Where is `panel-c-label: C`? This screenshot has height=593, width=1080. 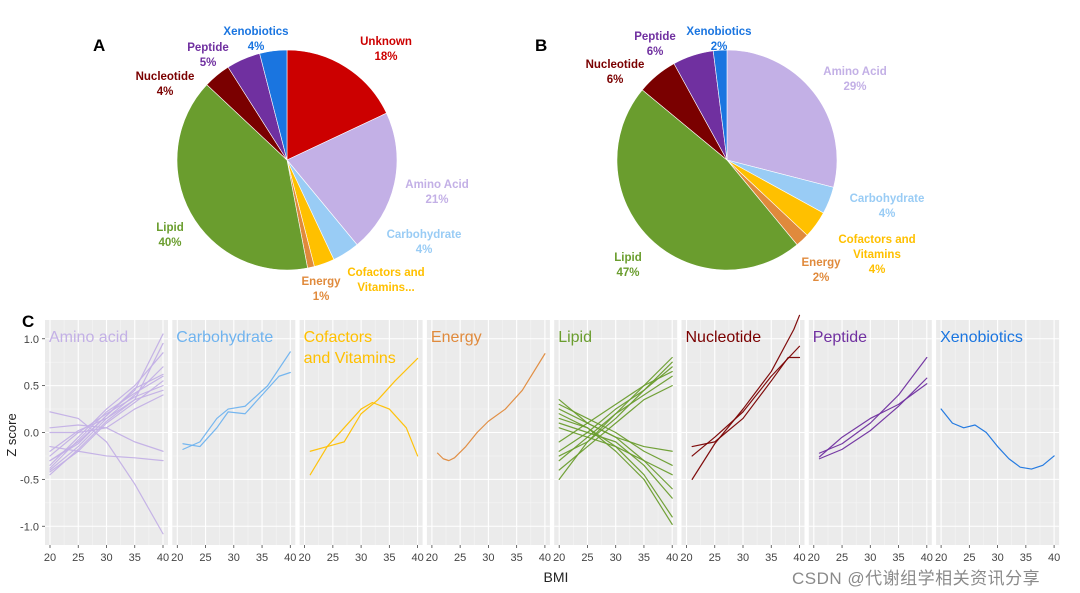
panel-c-label: C is located at coordinates (28, 321).